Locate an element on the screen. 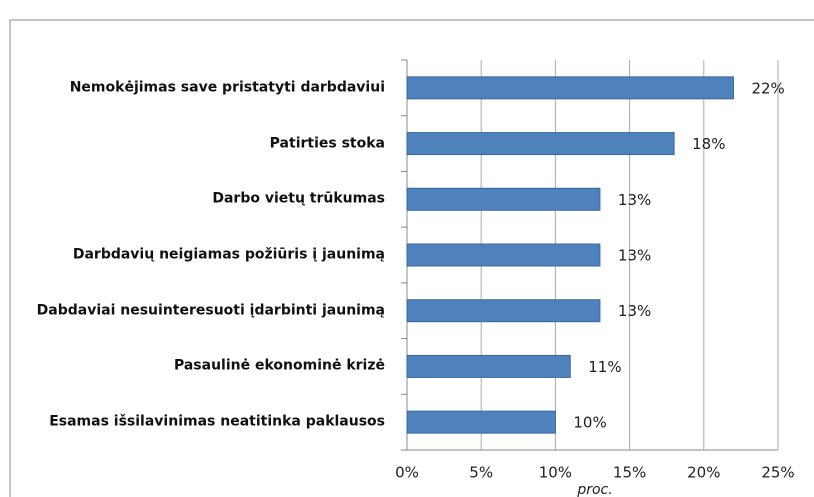 This screenshot has height=497, width=814. x-tick-label: 15% is located at coordinates (629, 473).